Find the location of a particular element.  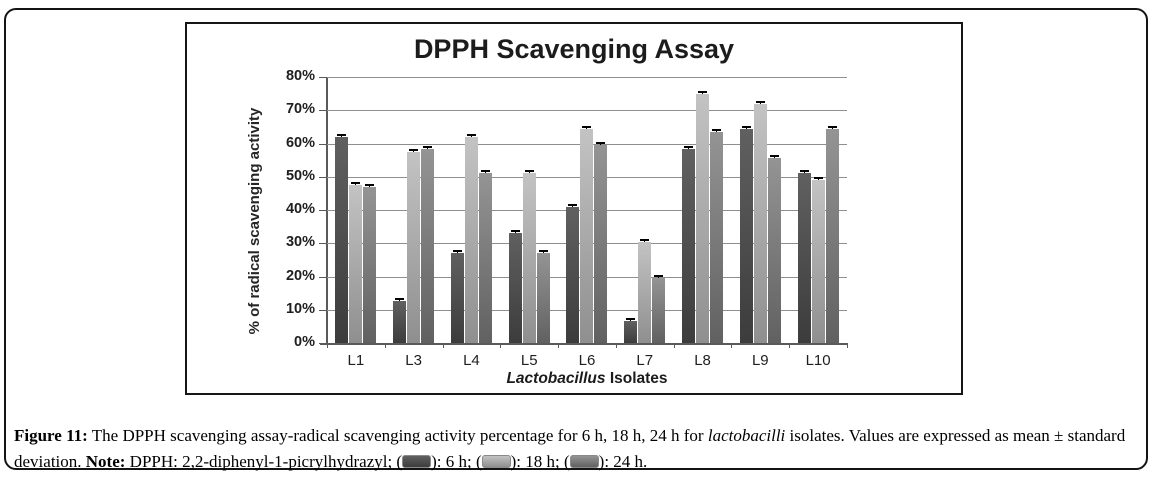

bar-l1-18h is located at coordinates (356, 262).